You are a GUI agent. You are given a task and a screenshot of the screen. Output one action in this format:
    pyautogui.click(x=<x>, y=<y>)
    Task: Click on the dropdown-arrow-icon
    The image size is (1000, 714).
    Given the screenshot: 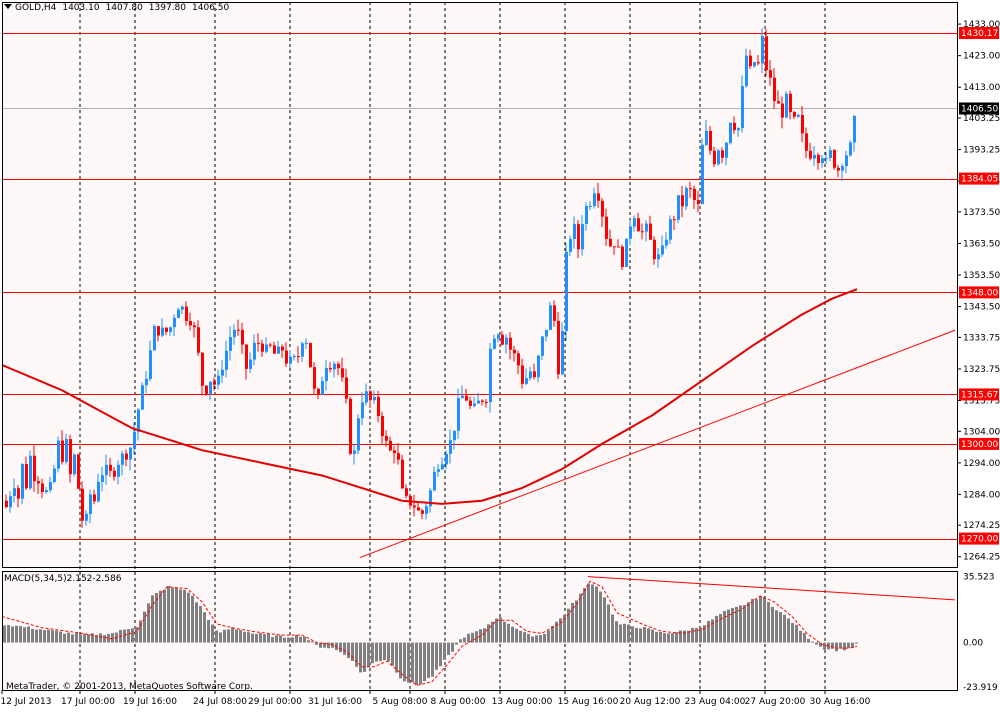 What is the action you would take?
    pyautogui.click(x=8, y=6)
    